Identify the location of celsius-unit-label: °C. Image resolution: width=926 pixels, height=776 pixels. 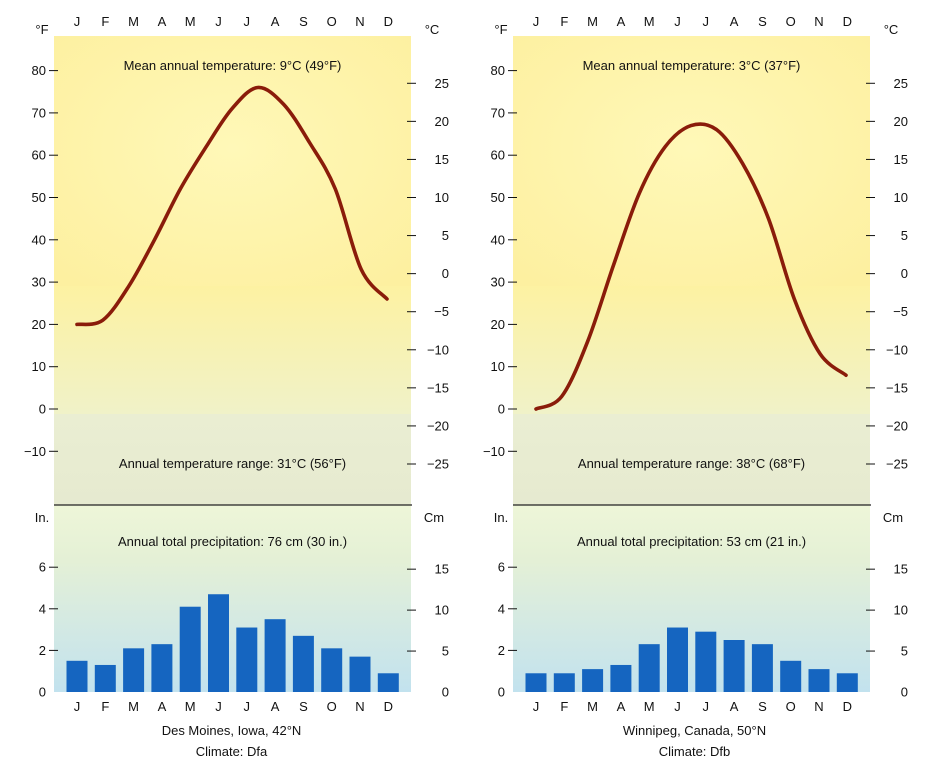
(432, 29).